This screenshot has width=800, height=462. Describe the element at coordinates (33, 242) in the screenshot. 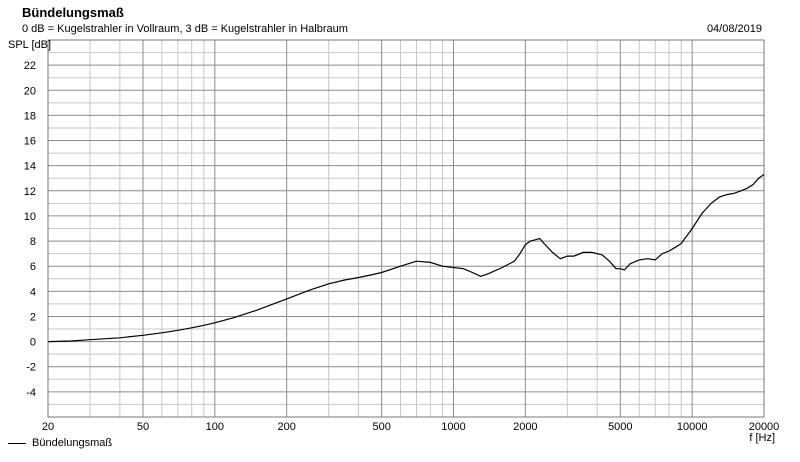

I see `y-tick-label: 8` at that location.